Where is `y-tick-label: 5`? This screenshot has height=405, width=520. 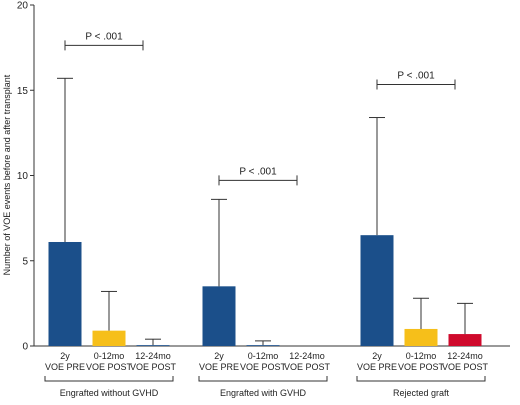
y-tick-label: 5 is located at coordinates (25, 261).